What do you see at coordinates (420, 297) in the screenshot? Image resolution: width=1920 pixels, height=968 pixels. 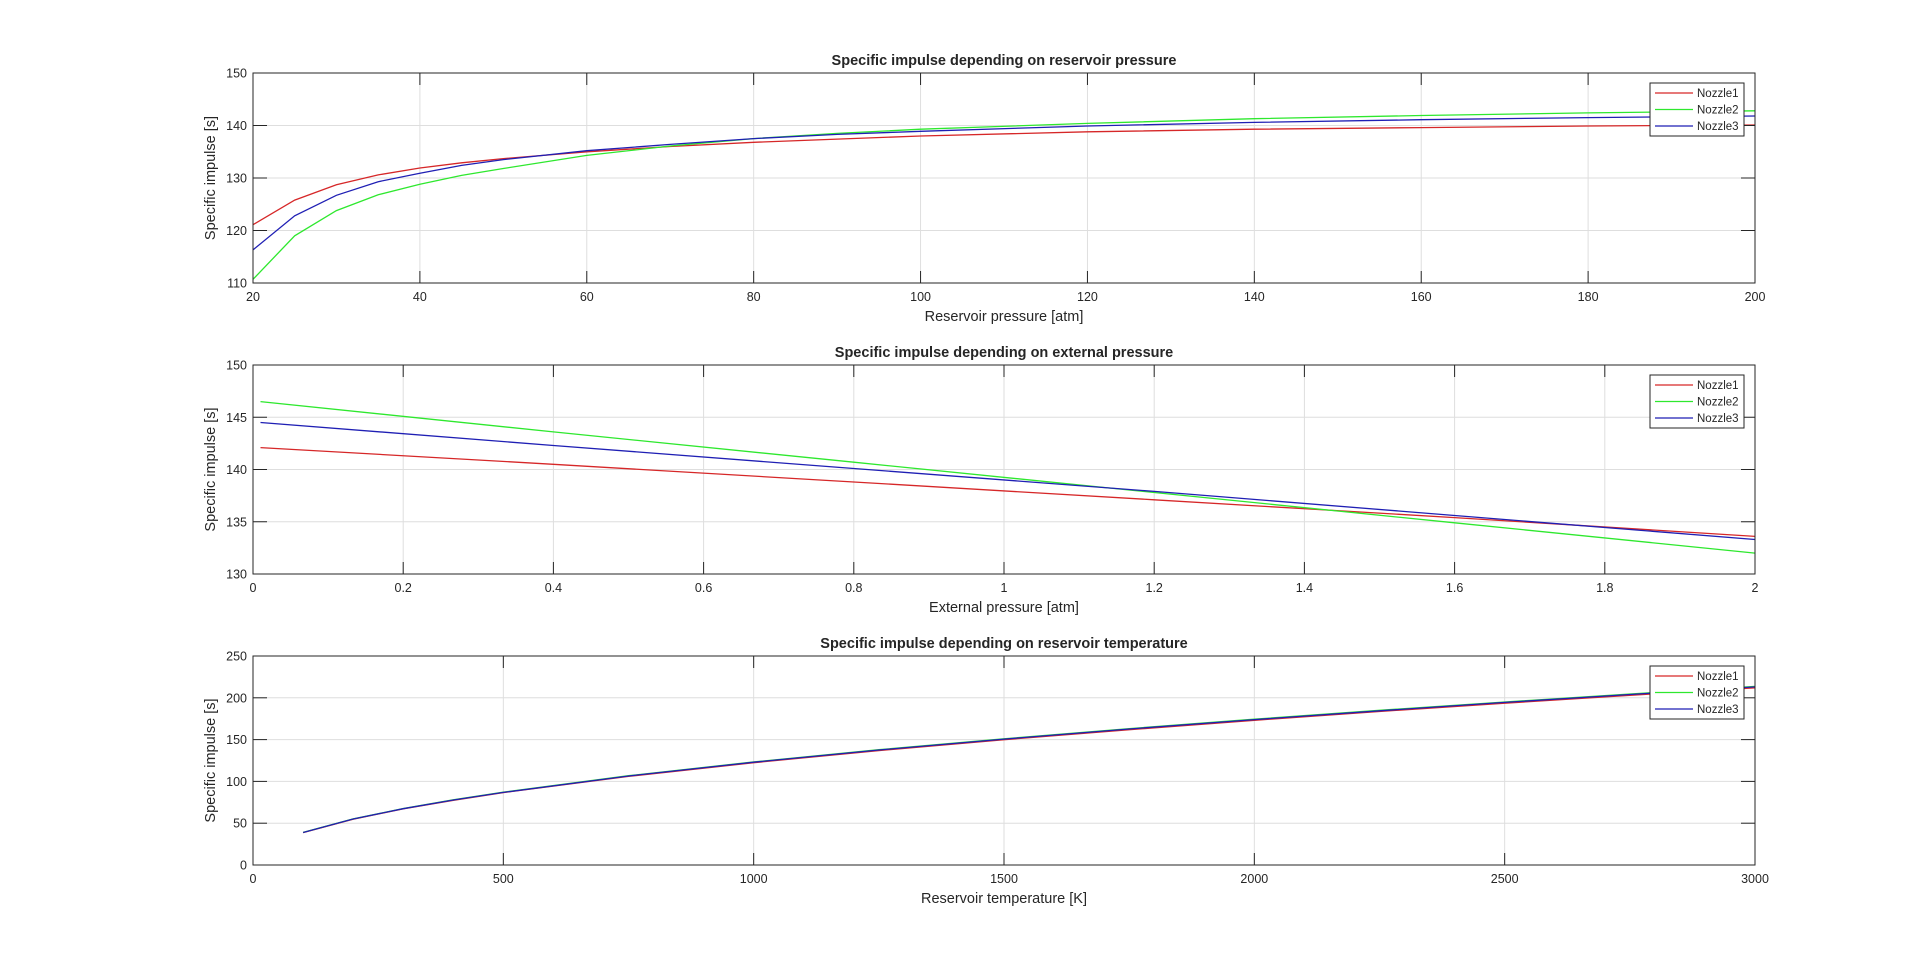 I see `x-tick-label: 40` at bounding box center [420, 297].